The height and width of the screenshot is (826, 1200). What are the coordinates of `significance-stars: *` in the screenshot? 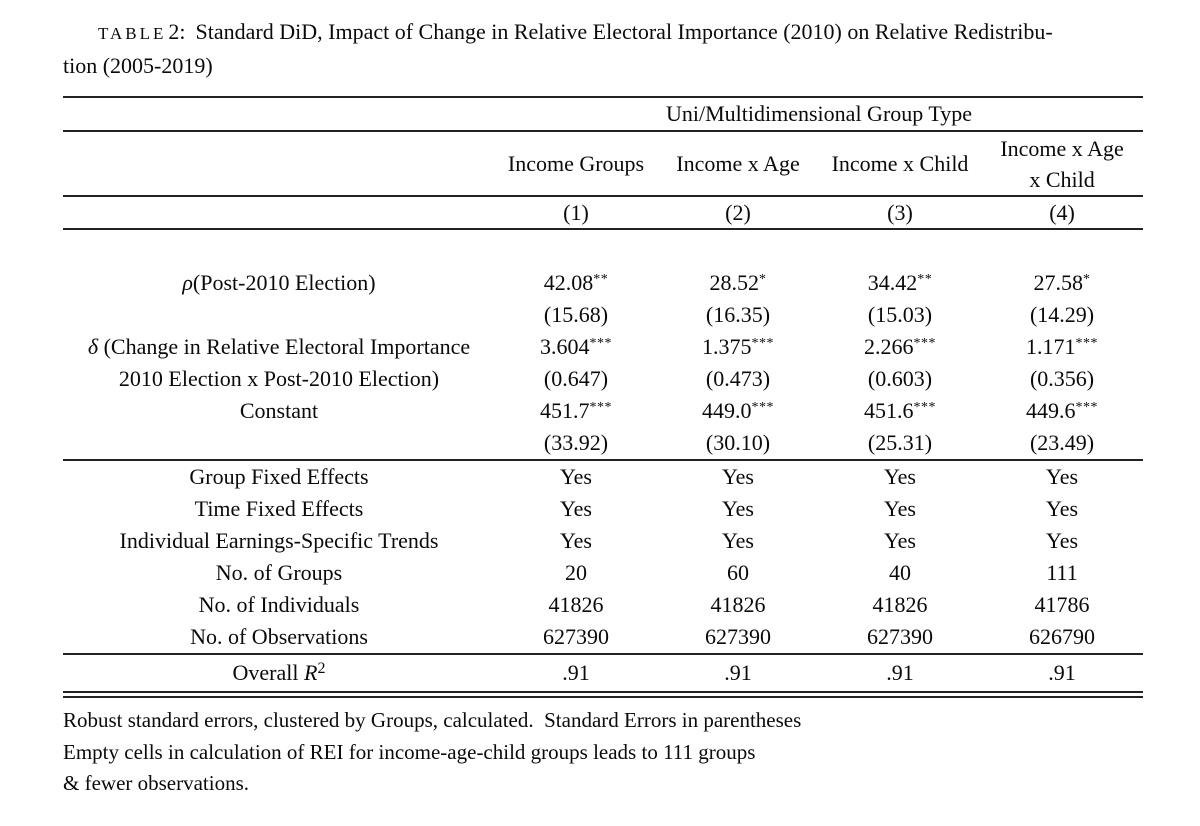 It's located at (763, 279).